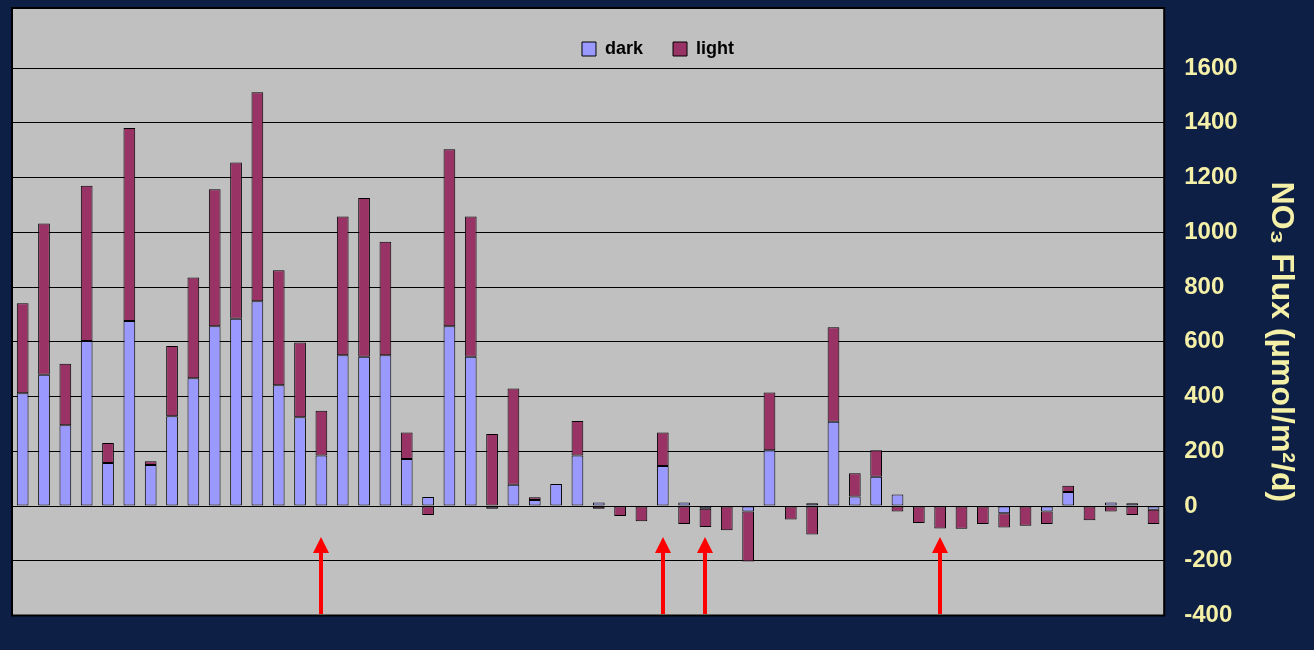  What do you see at coordinates (1208, 559) in the screenshot?
I see `y-tick-label: -200` at bounding box center [1208, 559].